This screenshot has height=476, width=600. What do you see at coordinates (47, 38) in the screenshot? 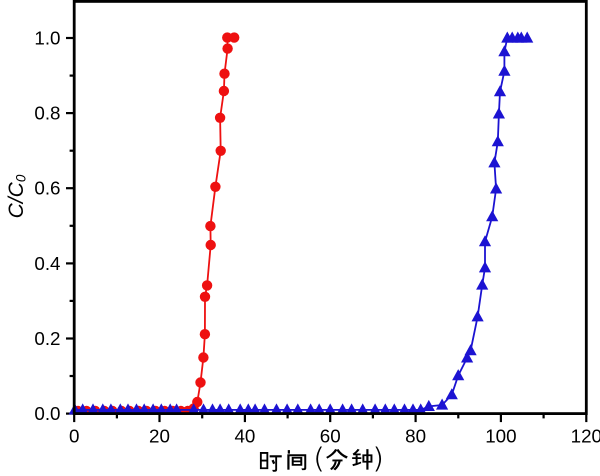
I see `svg-text: 1.0` at bounding box center [47, 38].